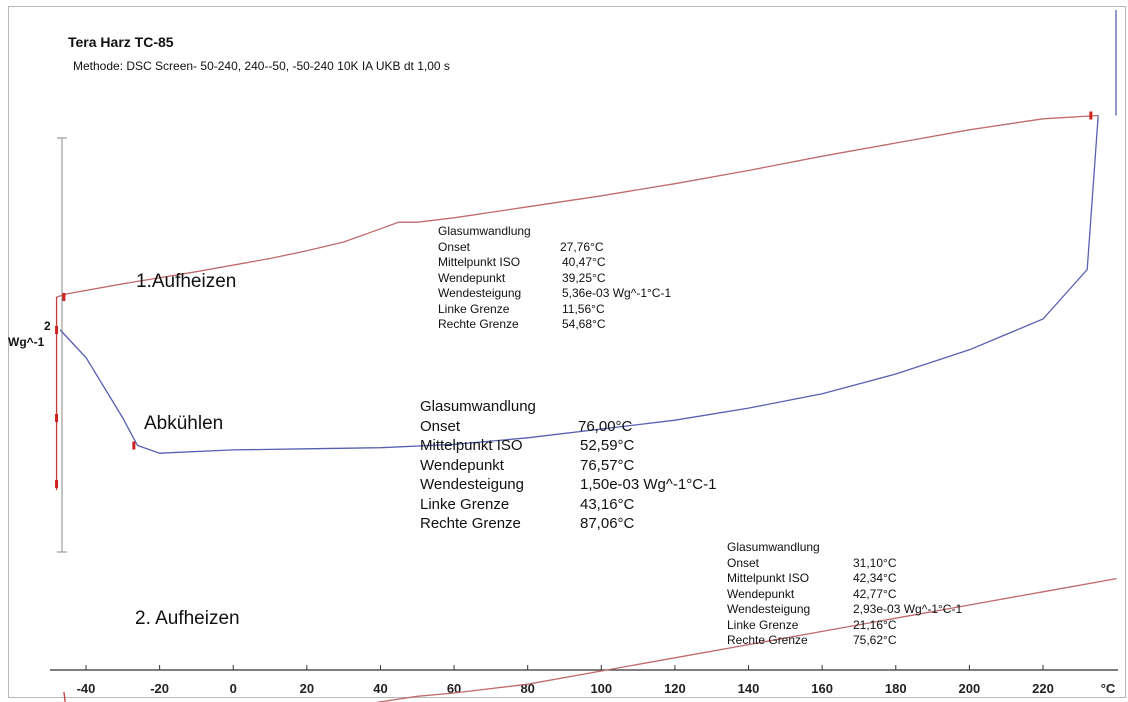 This screenshot has height=702, width=1128. What do you see at coordinates (121, 42) in the screenshot?
I see `chart-title: Tera Harz TC-85` at bounding box center [121, 42].